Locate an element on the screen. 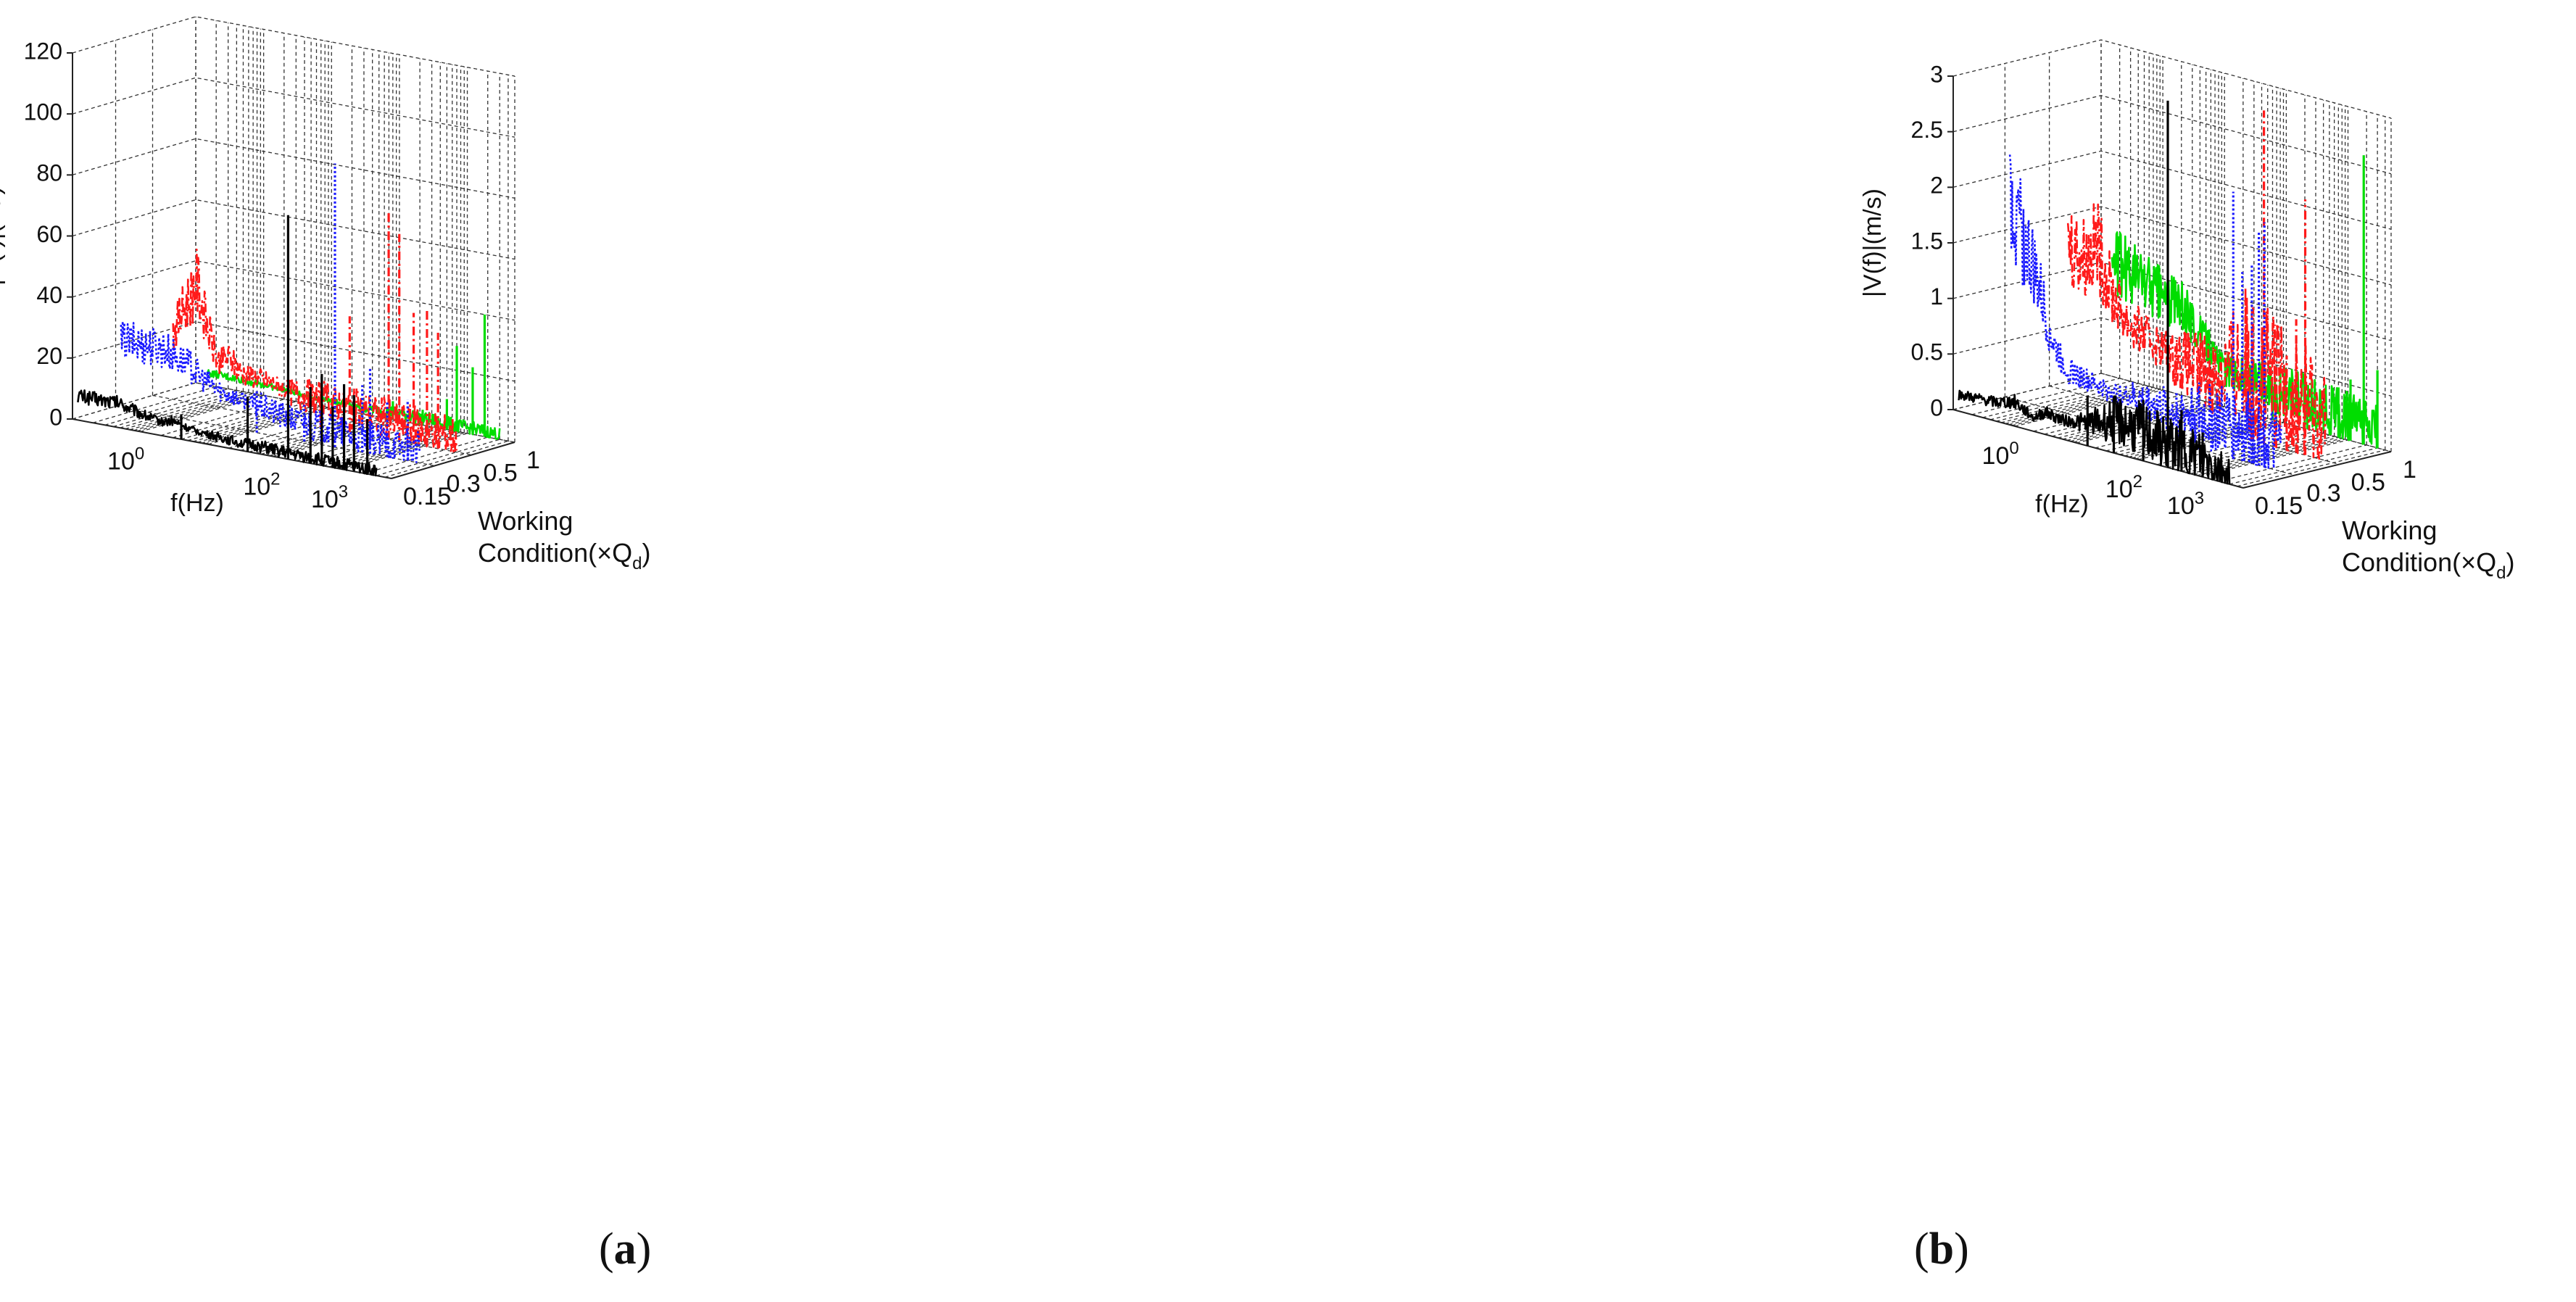 The width and height of the screenshot is (2576, 1302). z-axis-label: |P(f)|(Pa) is located at coordinates (3, 236).